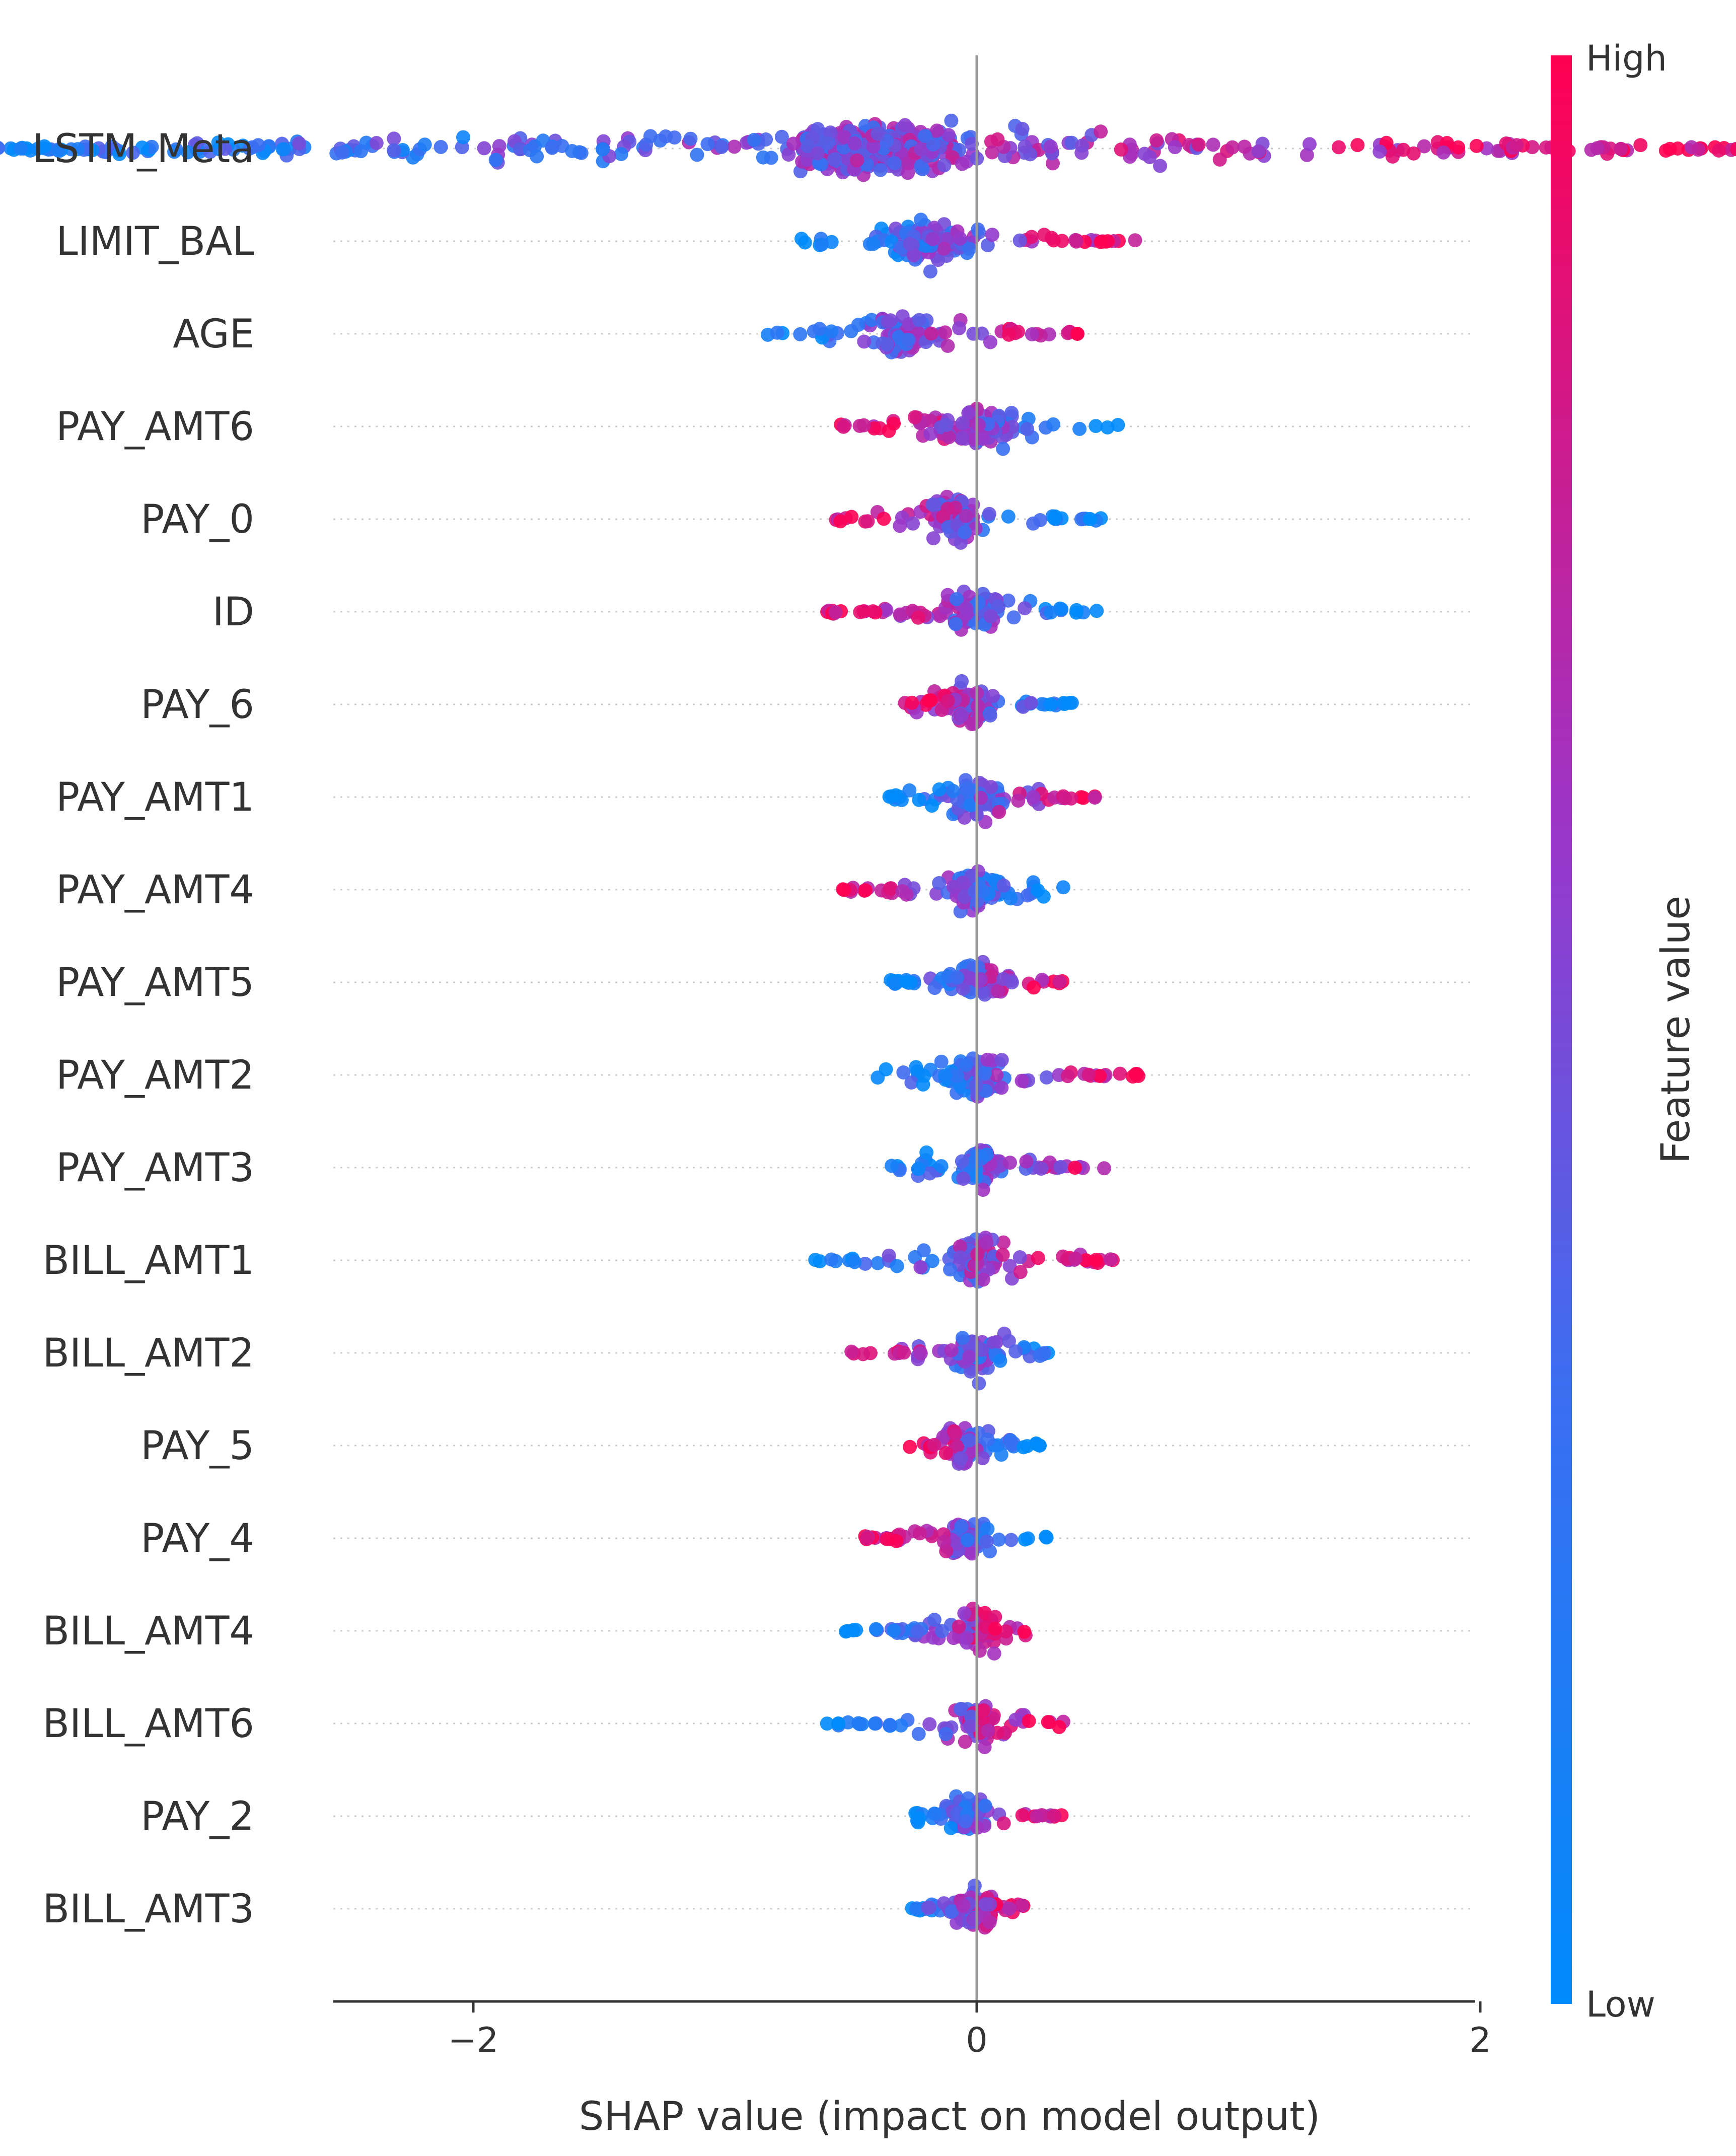 This screenshot has width=1736, height=2156. Describe the element at coordinates (950, 1358) in the screenshot. I see `feature-points-bill-amt2` at that location.